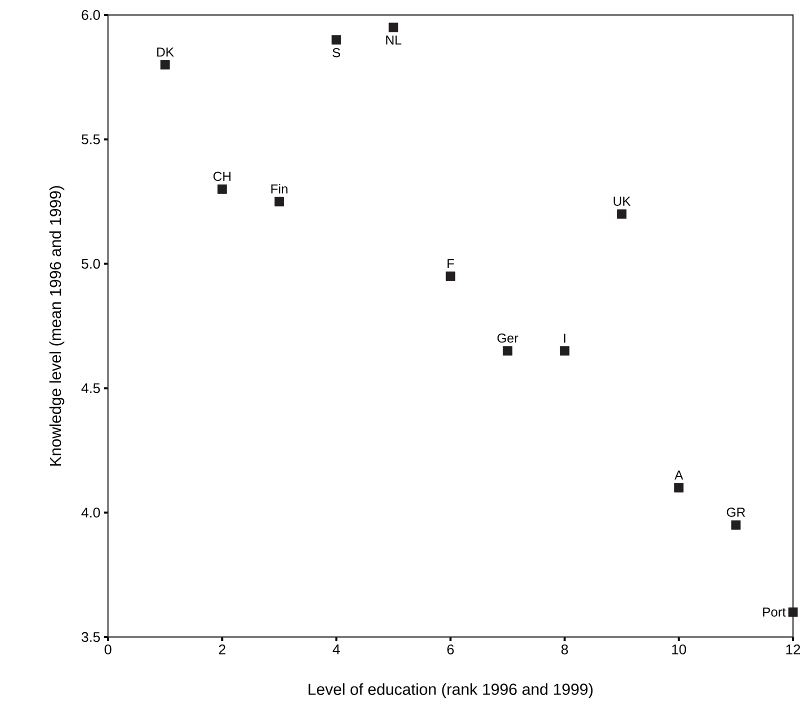 Image resolution: width=806 pixels, height=728 pixels. Describe the element at coordinates (279, 189) in the screenshot. I see `annotation: Fin` at that location.